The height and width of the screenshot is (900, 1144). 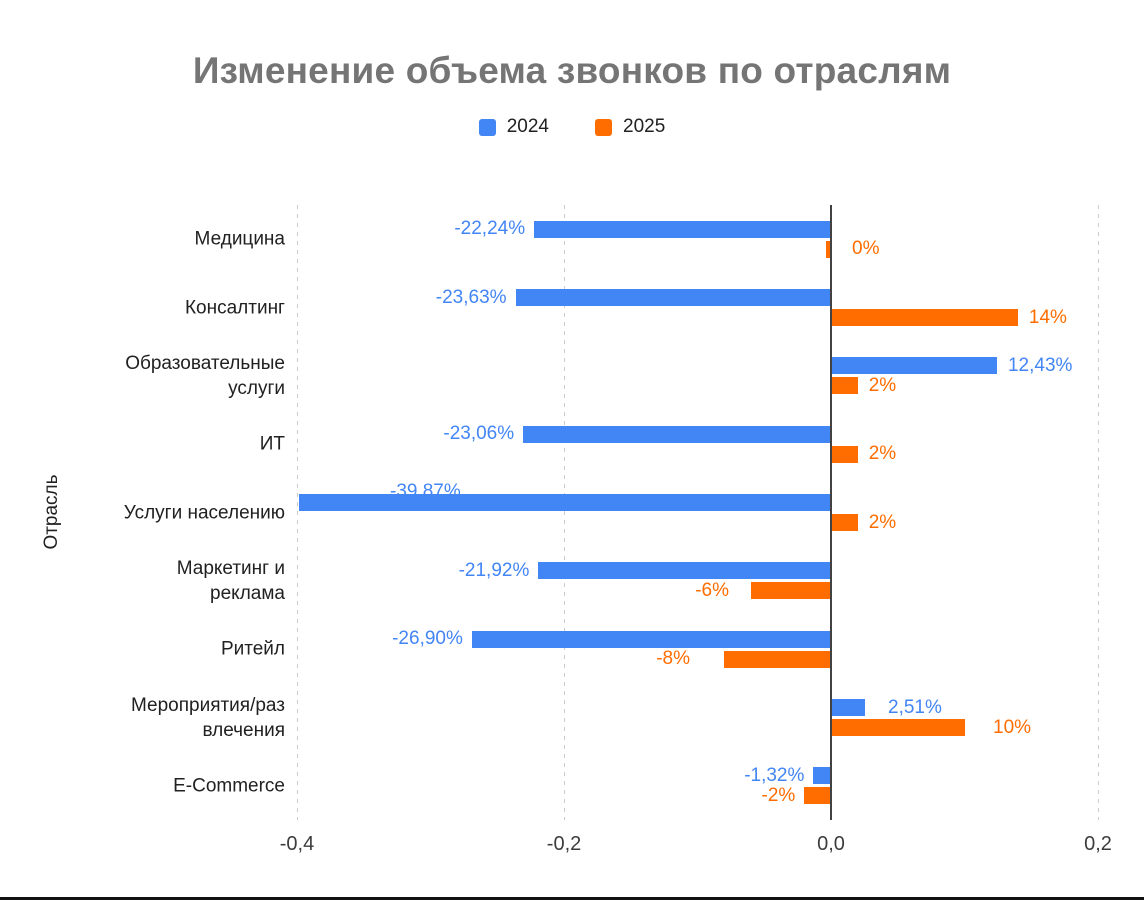 I want to click on x-tick-label: 0,0, so click(x=831, y=844).